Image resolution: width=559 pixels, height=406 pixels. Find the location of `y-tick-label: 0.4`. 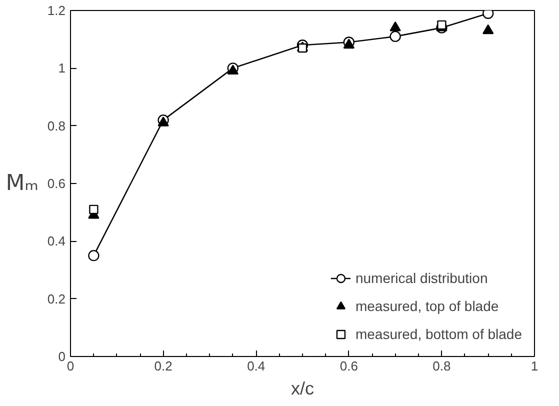

y-tick-label: 0.4 is located at coordinates (56, 241).